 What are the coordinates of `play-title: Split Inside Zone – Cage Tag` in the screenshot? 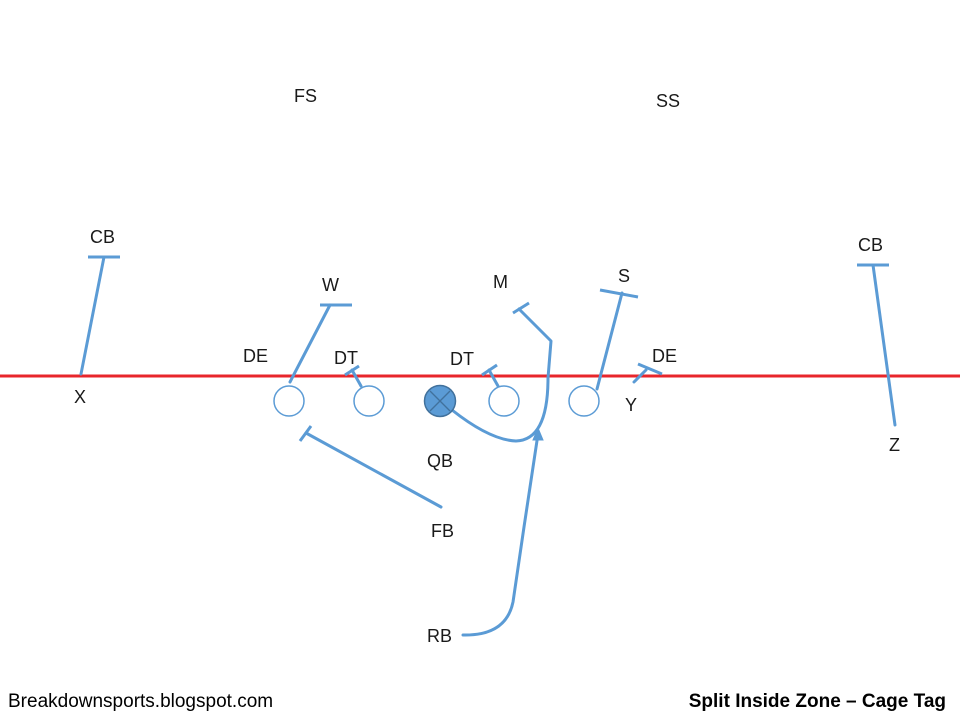 It's located at (817, 701).